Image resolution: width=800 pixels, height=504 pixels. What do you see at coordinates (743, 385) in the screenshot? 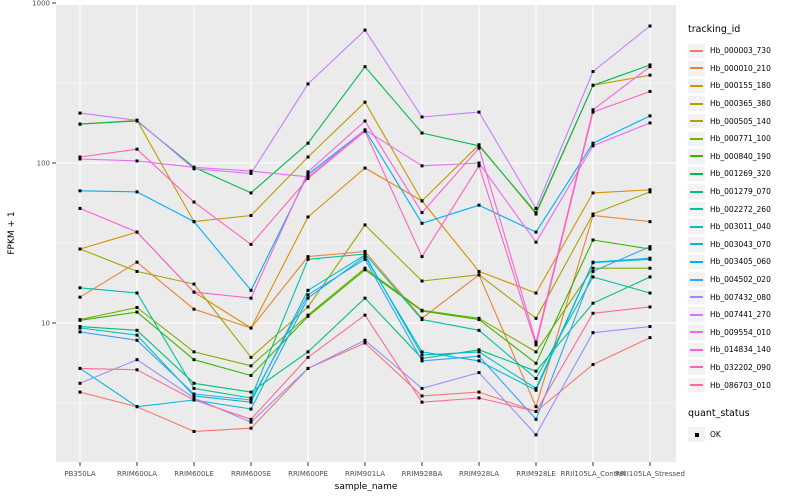
I see `legend-item-Hb_086703_010: Hb_086703_010` at bounding box center [743, 385].